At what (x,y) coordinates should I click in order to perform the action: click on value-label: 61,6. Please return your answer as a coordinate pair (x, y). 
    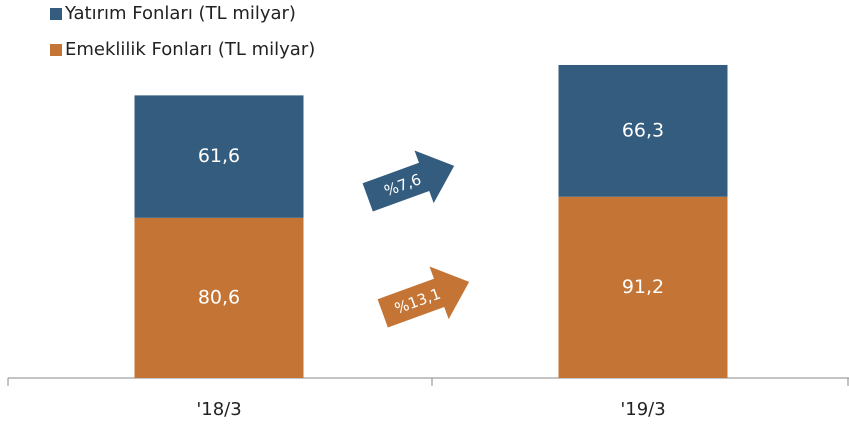
    Looking at the image, I should click on (219, 156).